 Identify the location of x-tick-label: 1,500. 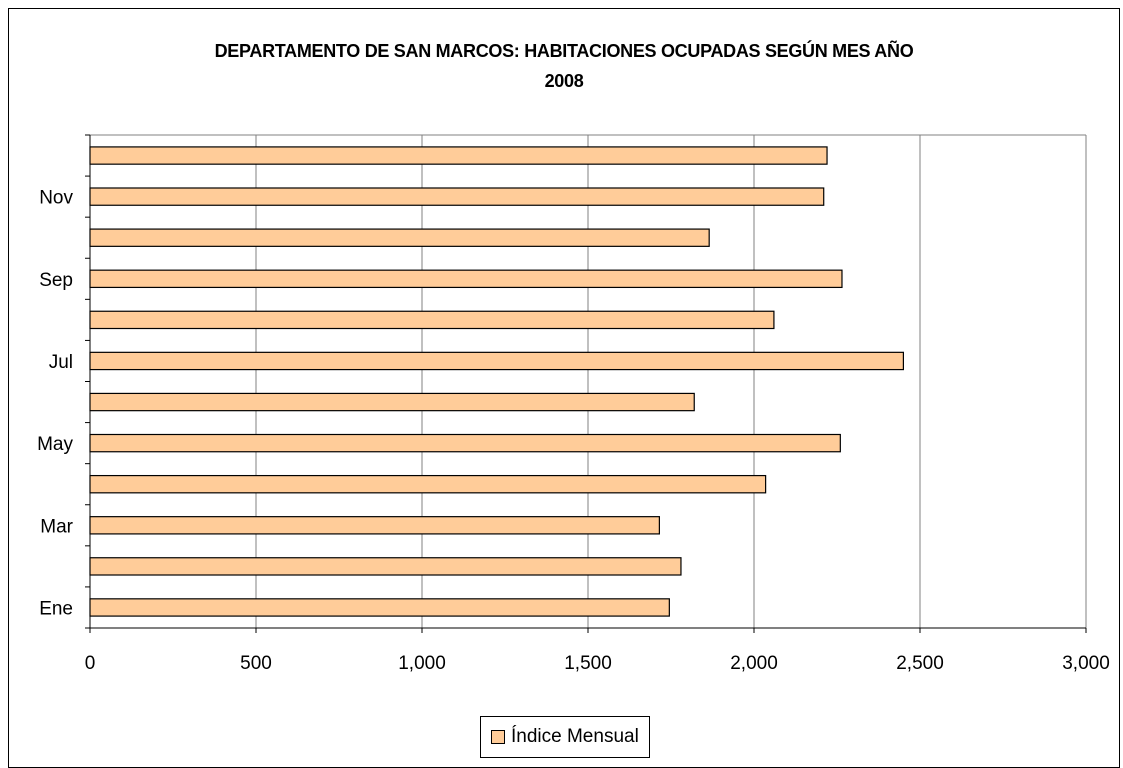
(588, 663).